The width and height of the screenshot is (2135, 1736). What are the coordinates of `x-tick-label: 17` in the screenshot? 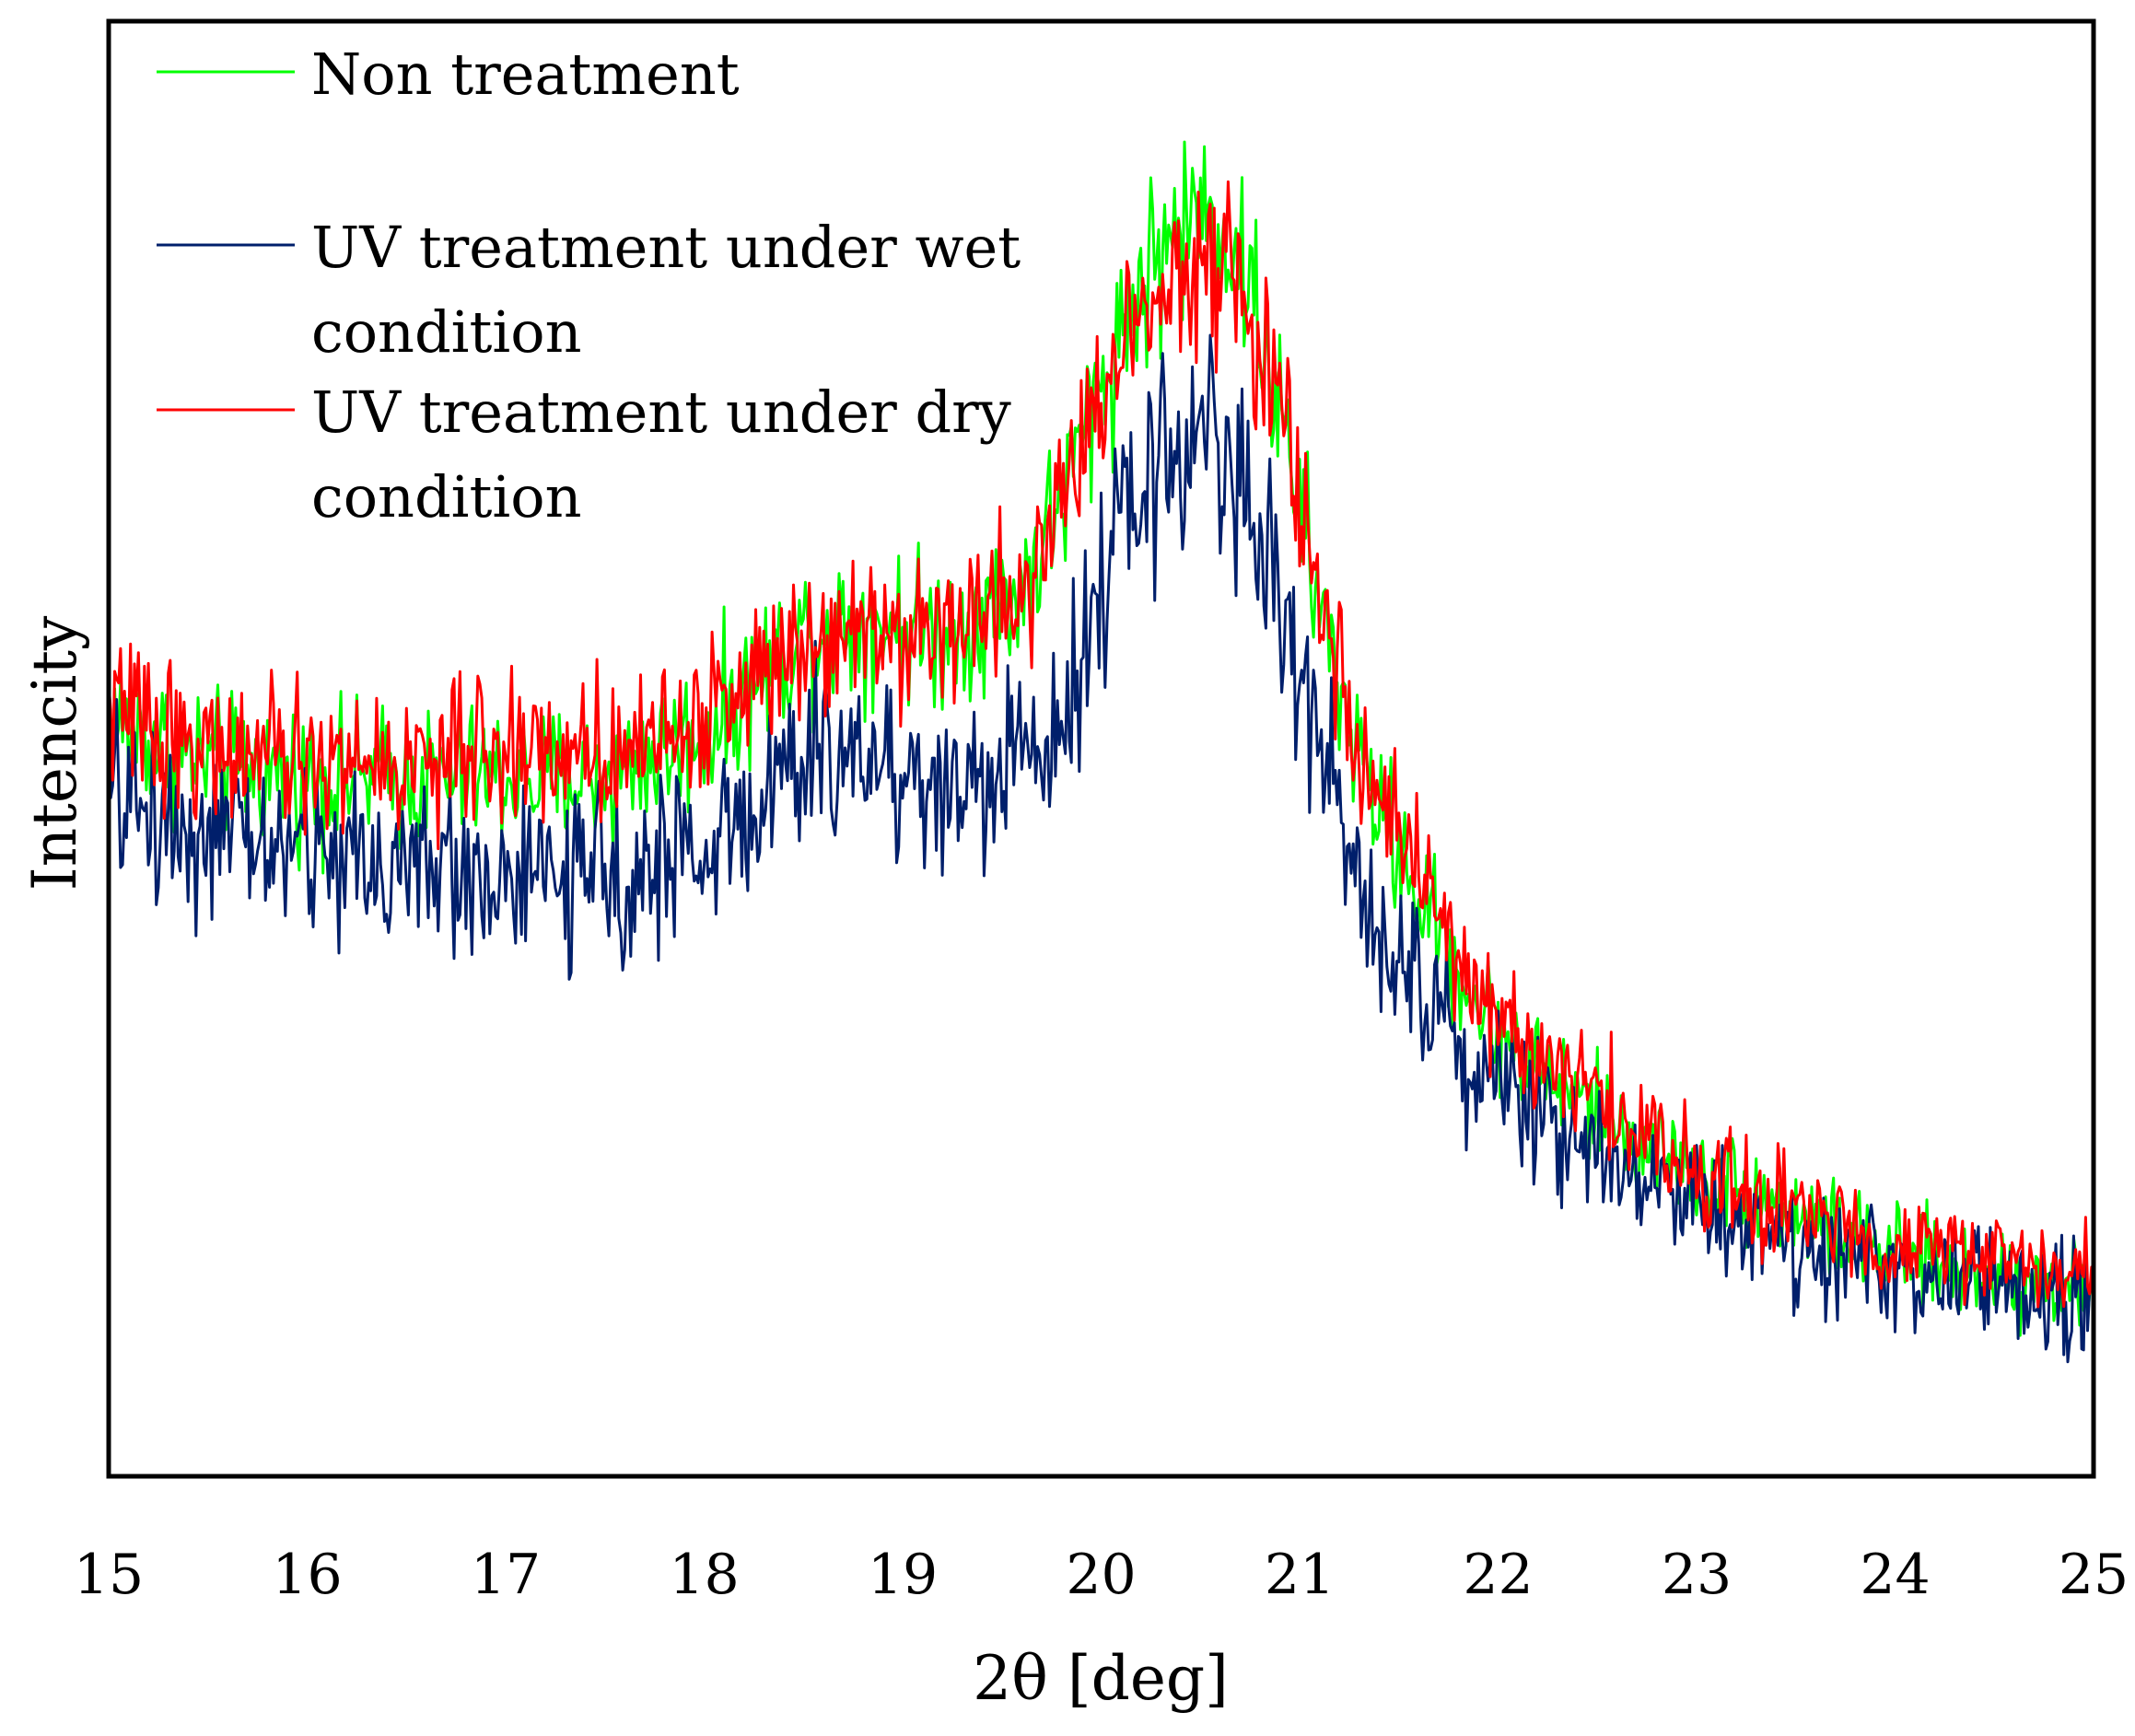 It's located at (506, 1575).